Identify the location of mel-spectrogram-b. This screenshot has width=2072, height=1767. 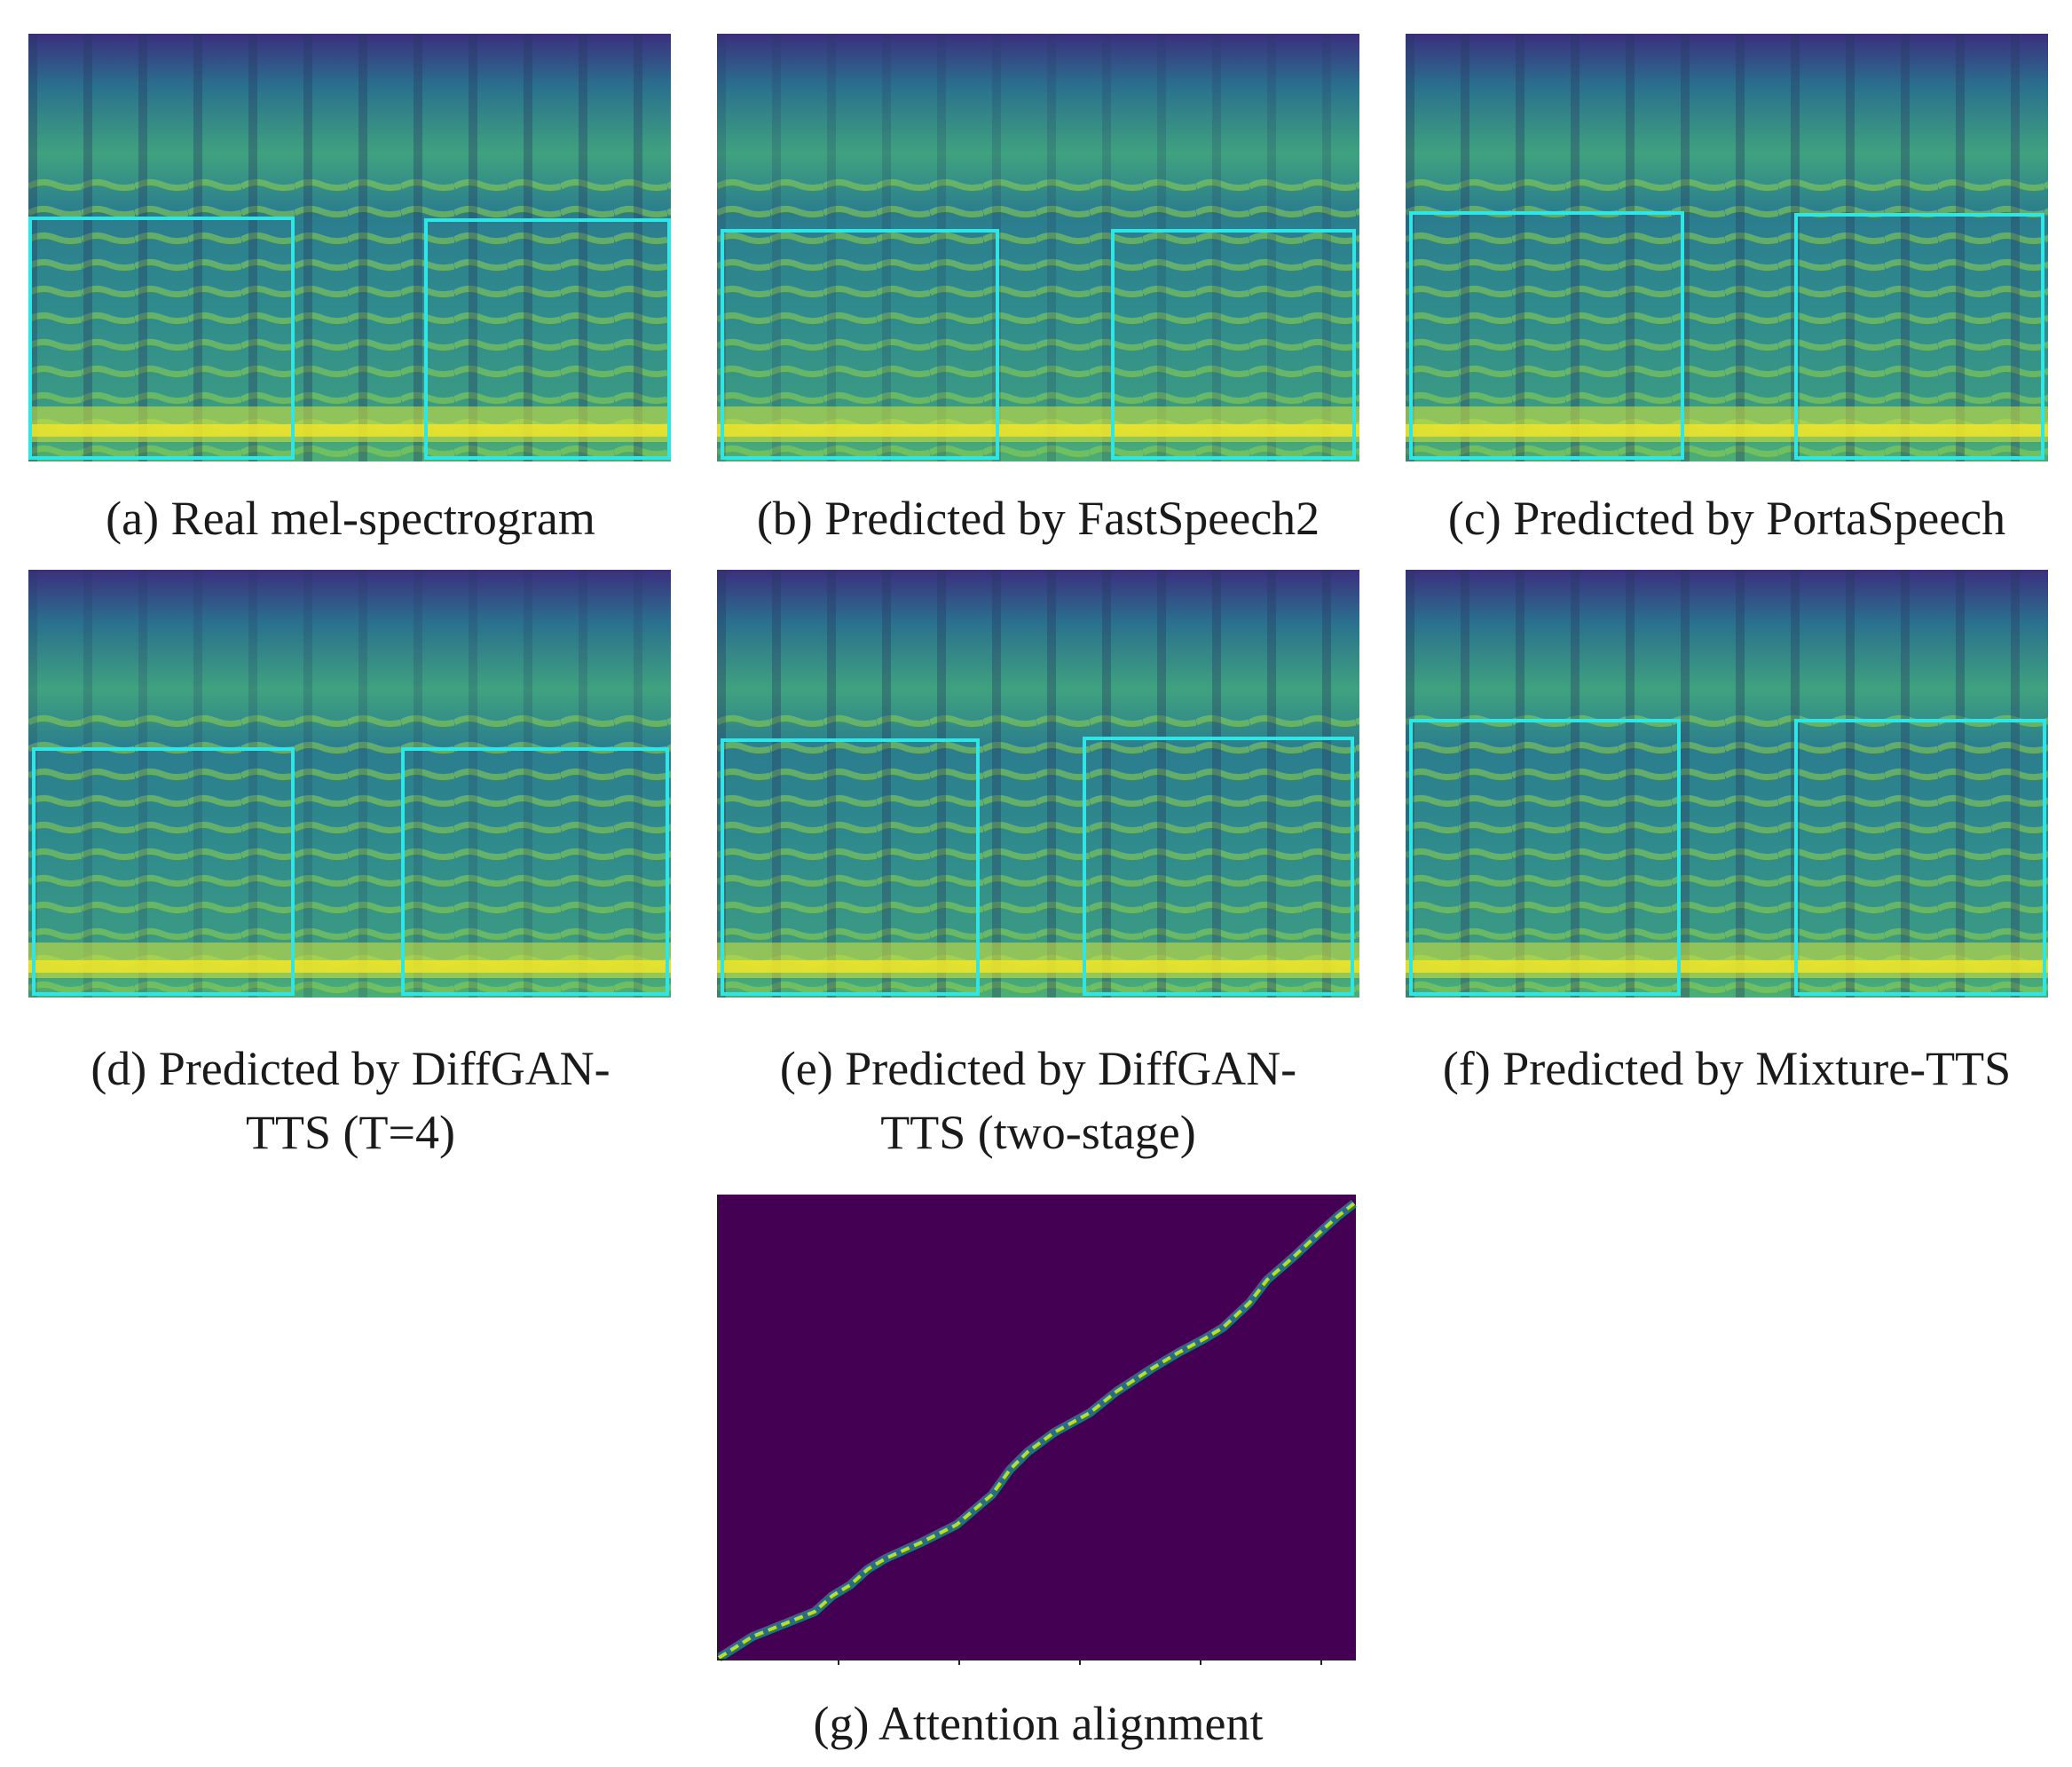
(1038, 248).